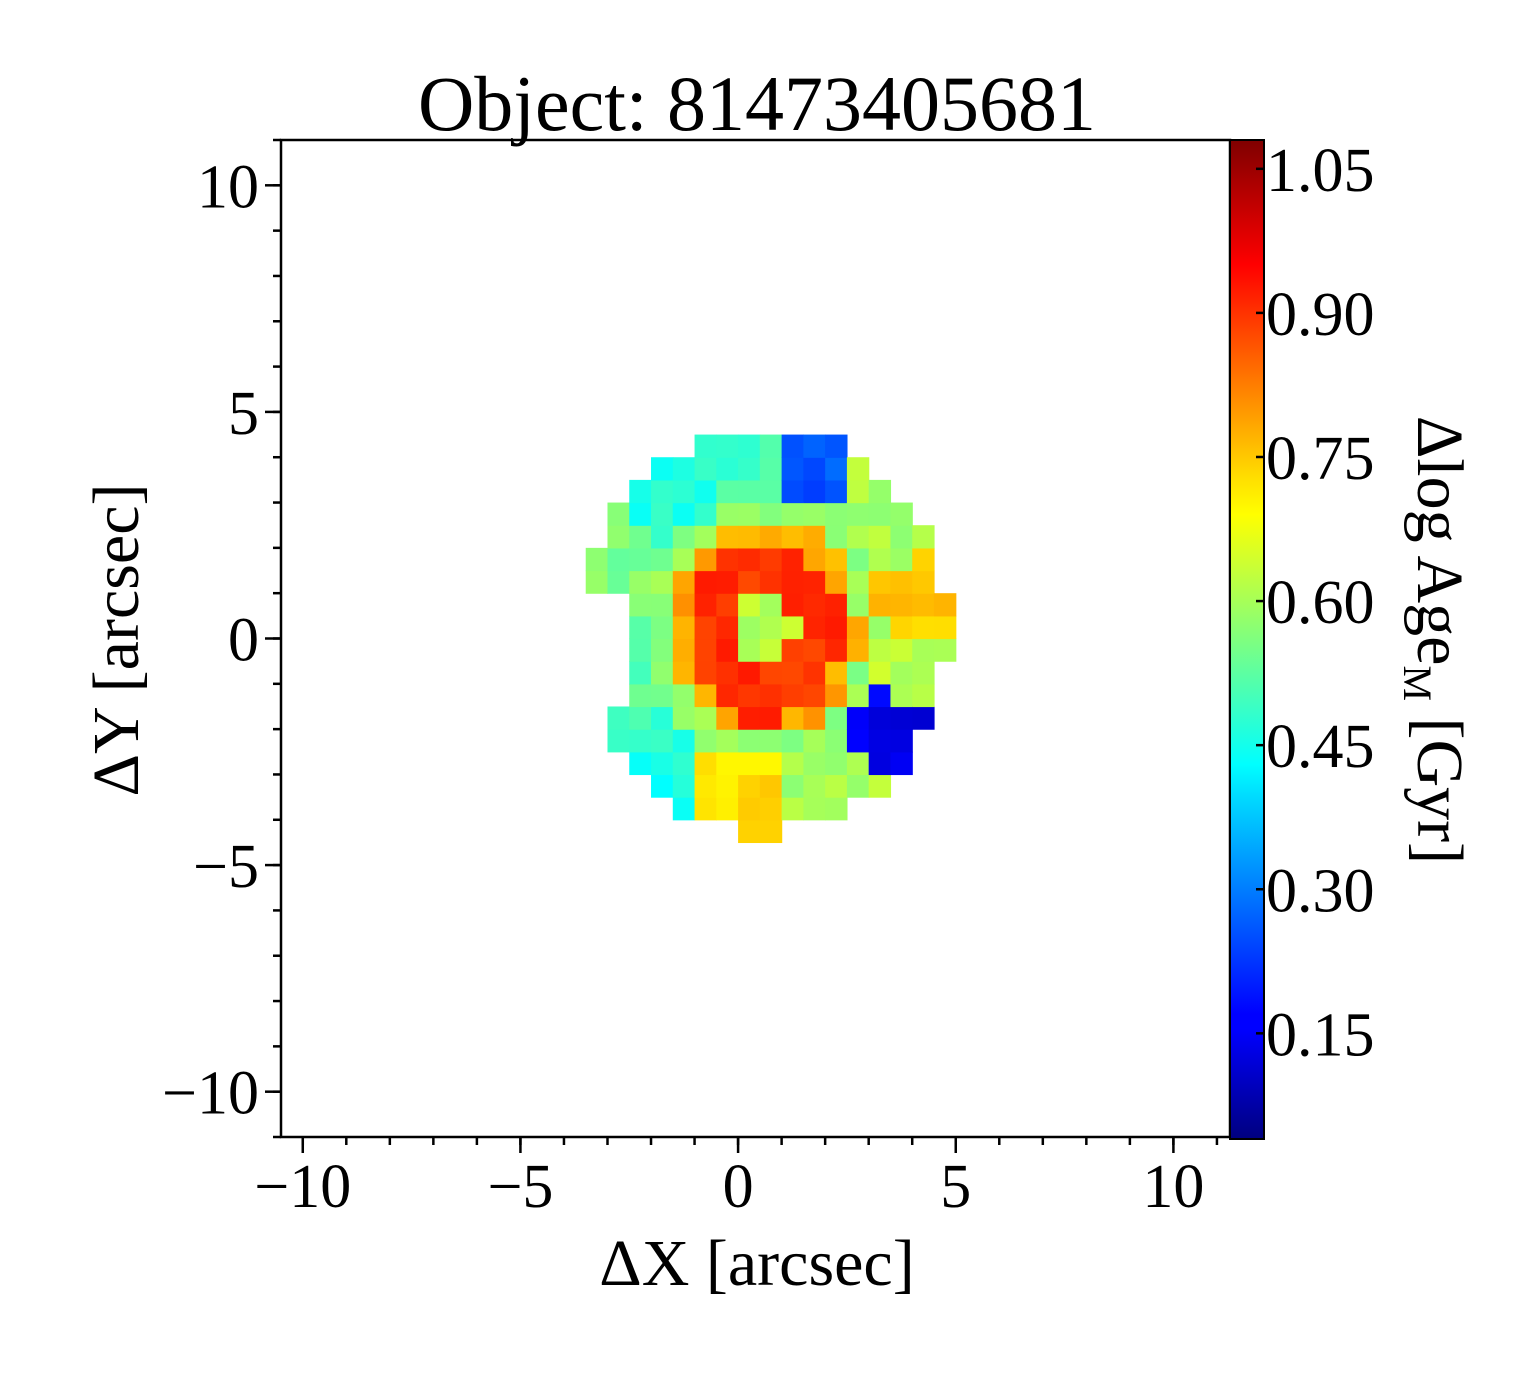  I want to click on colorbar-tick-label: 0.45, so click(1320, 747).